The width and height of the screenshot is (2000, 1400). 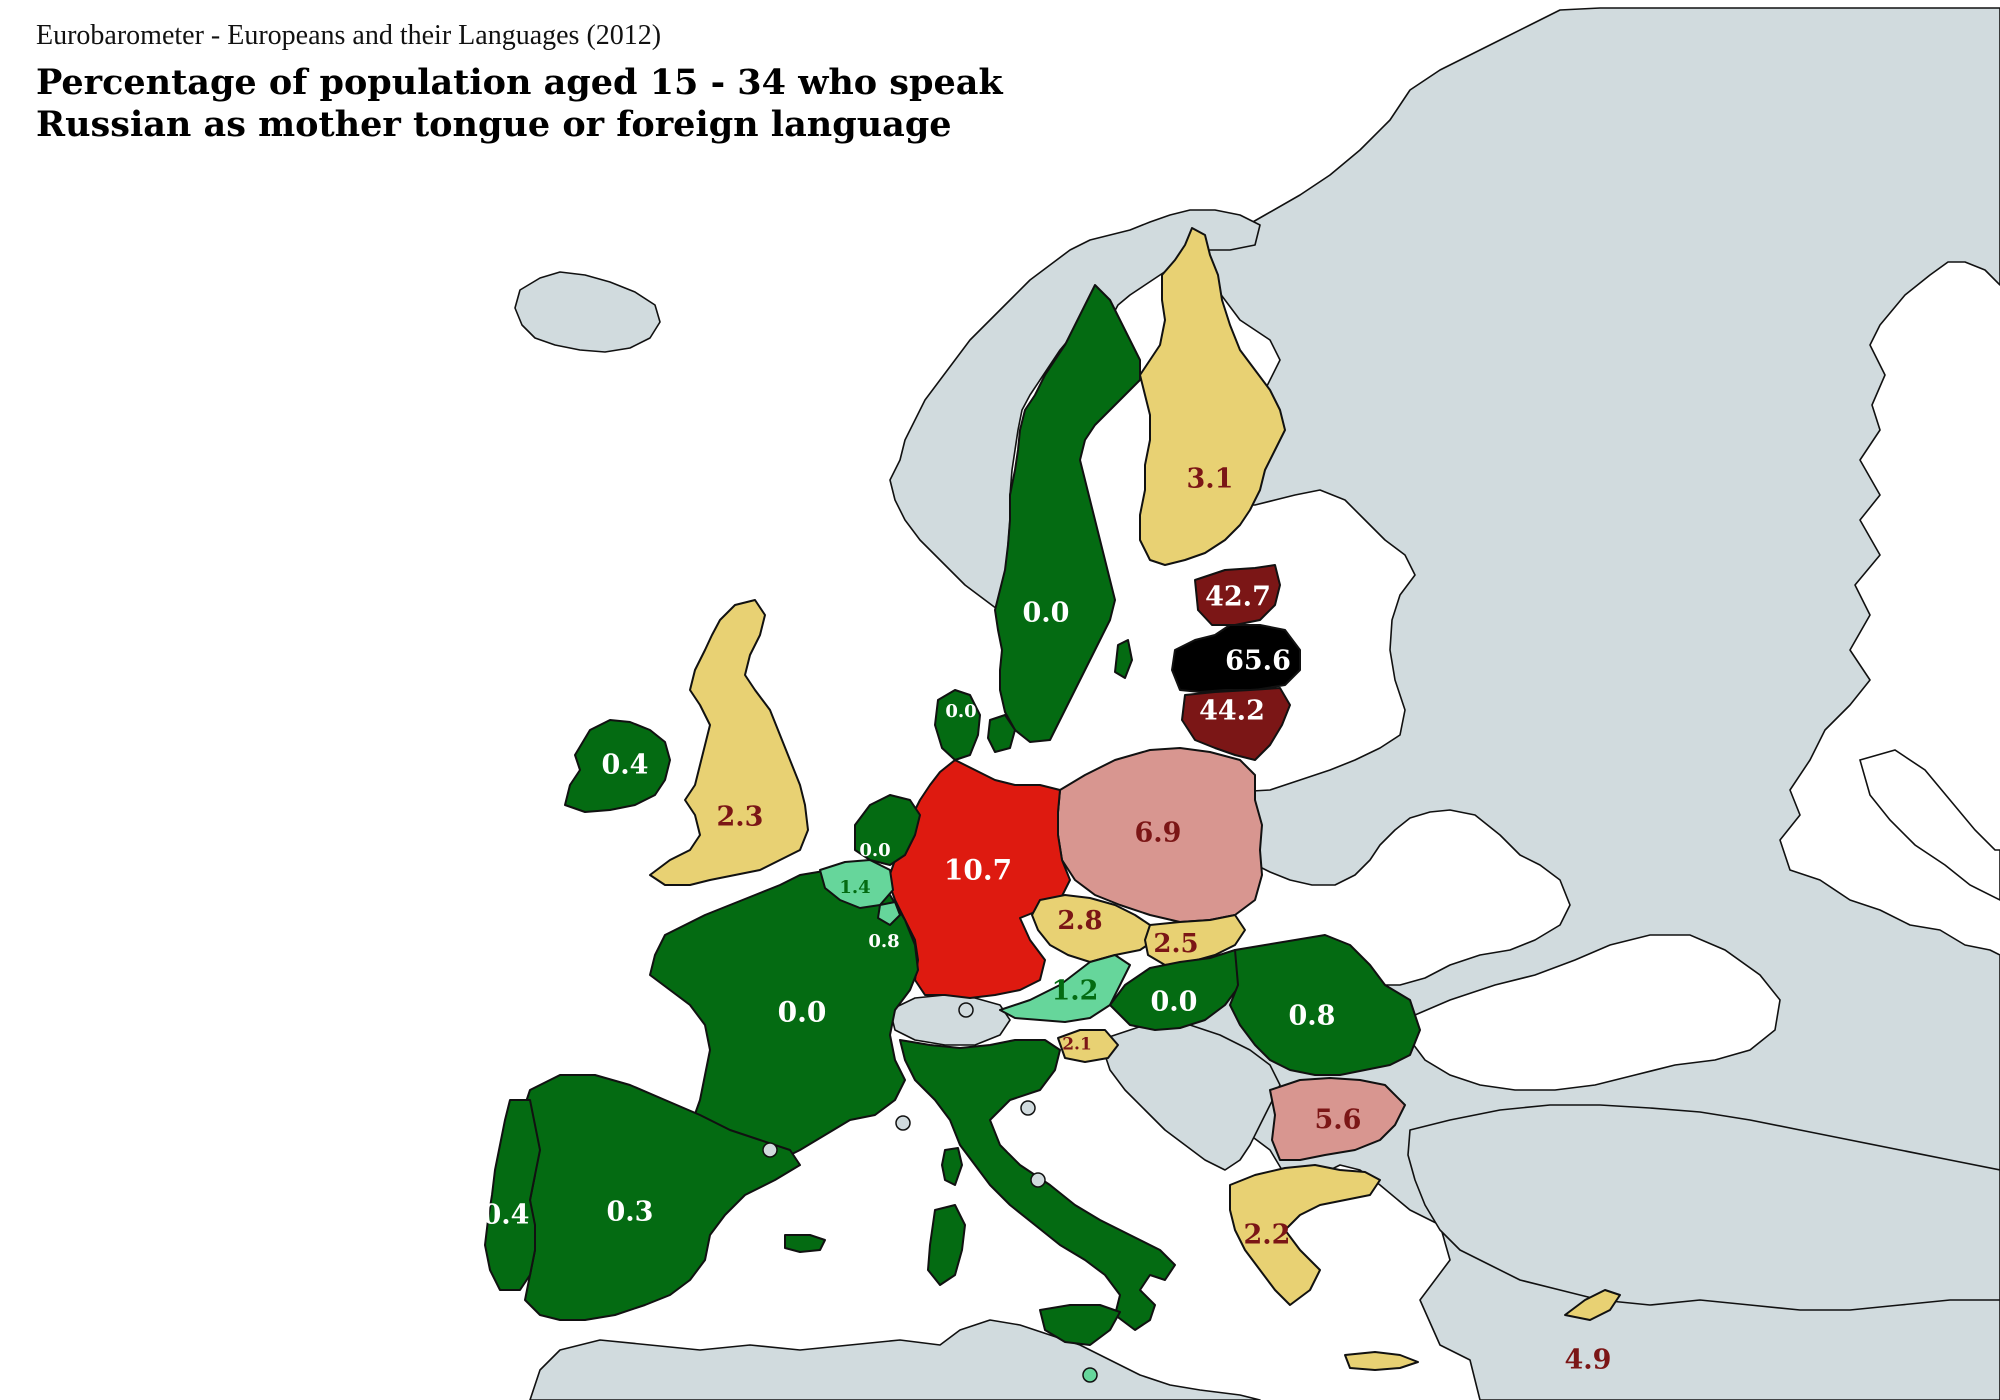 What do you see at coordinates (1090, 1375) in the screenshot?
I see `malta-marker` at bounding box center [1090, 1375].